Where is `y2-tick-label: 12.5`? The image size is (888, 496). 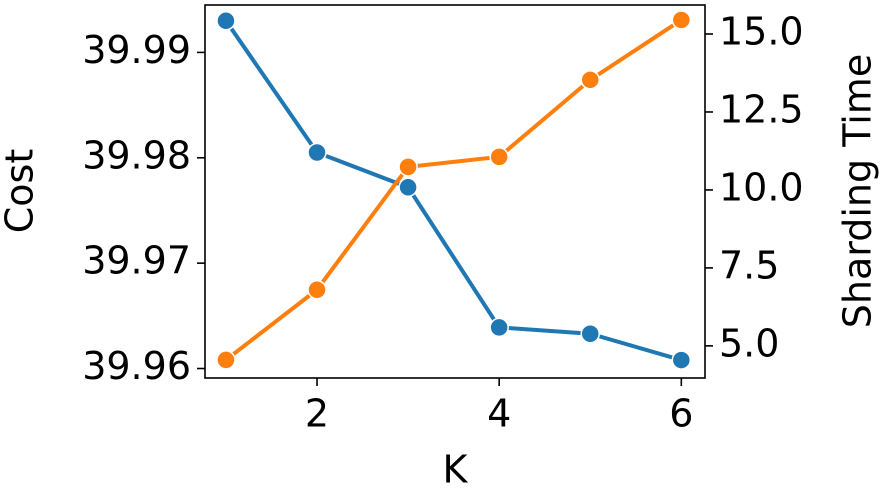 y2-tick-label: 12.5 is located at coordinates (761, 109).